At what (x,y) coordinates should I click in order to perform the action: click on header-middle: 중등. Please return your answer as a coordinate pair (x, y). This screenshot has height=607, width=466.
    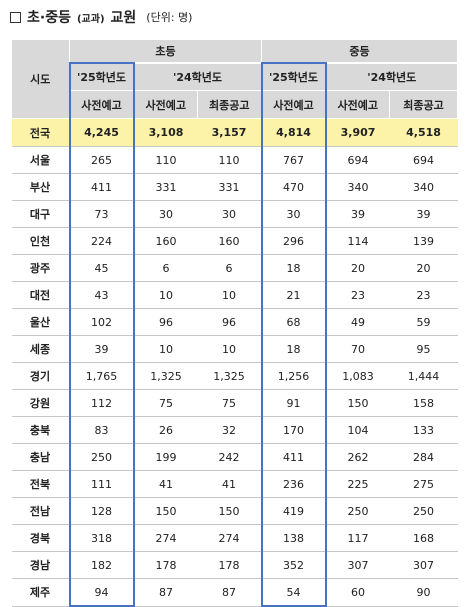
    Looking at the image, I should click on (360, 51).